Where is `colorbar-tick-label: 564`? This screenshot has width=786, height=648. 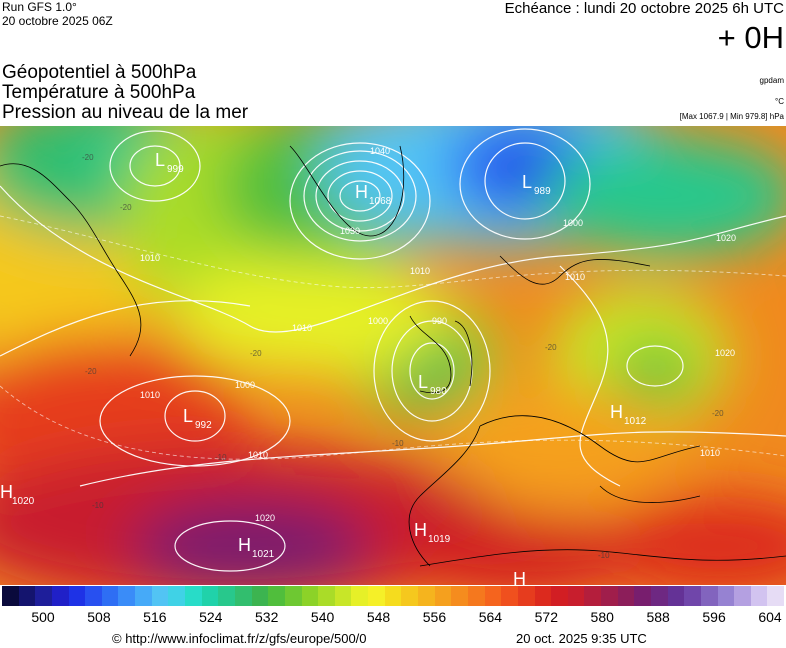 colorbar-tick-label: 564 is located at coordinates (490, 617).